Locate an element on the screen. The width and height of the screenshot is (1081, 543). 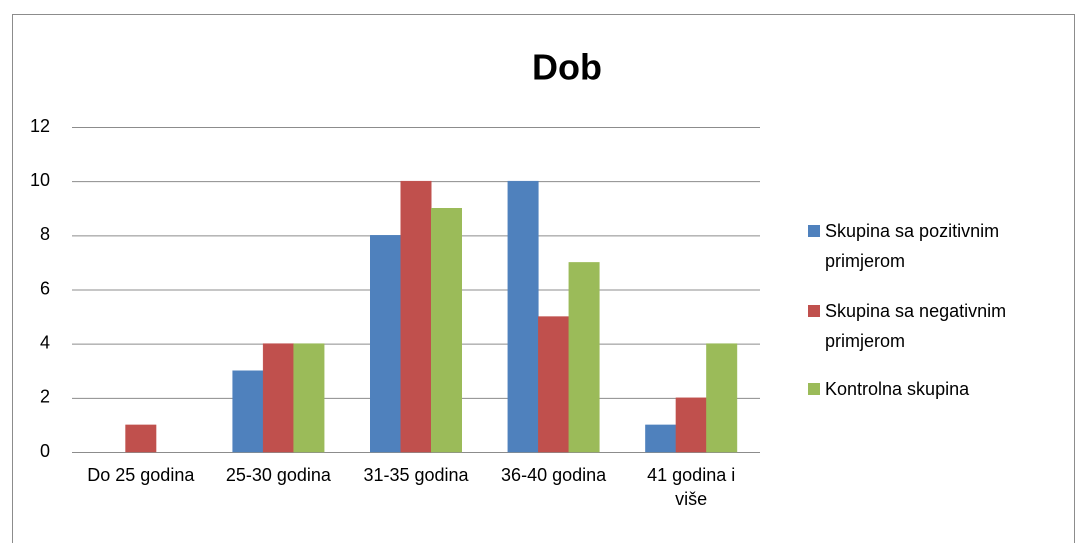
y-tick-label: 6 is located at coordinates (45, 288).